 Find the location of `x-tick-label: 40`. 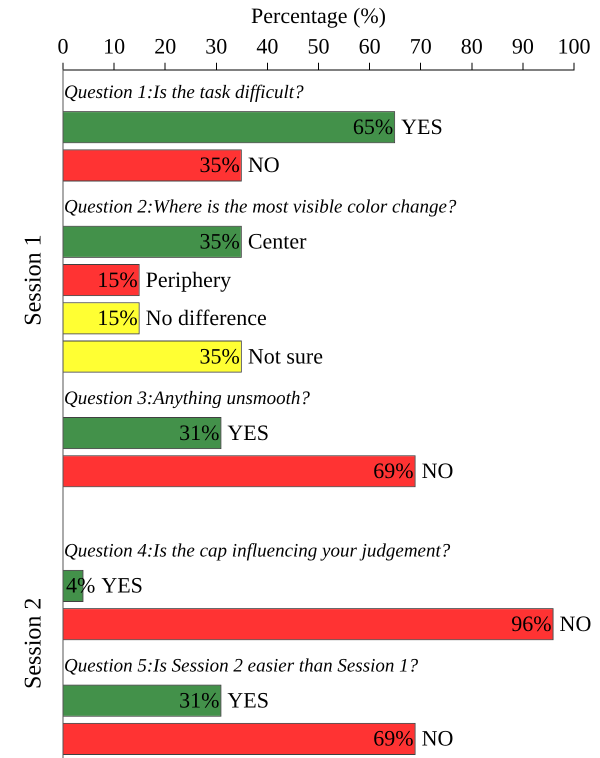

x-tick-label: 40 is located at coordinates (267, 45).